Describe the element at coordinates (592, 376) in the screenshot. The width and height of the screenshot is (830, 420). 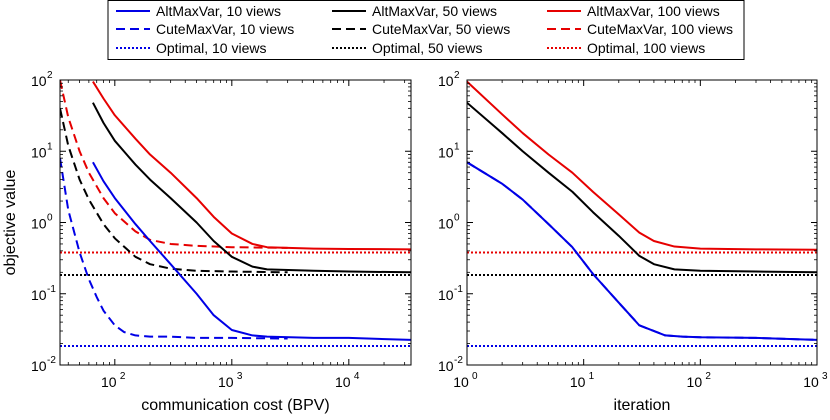
I see `right-x-tick-exp-1: 1` at that location.